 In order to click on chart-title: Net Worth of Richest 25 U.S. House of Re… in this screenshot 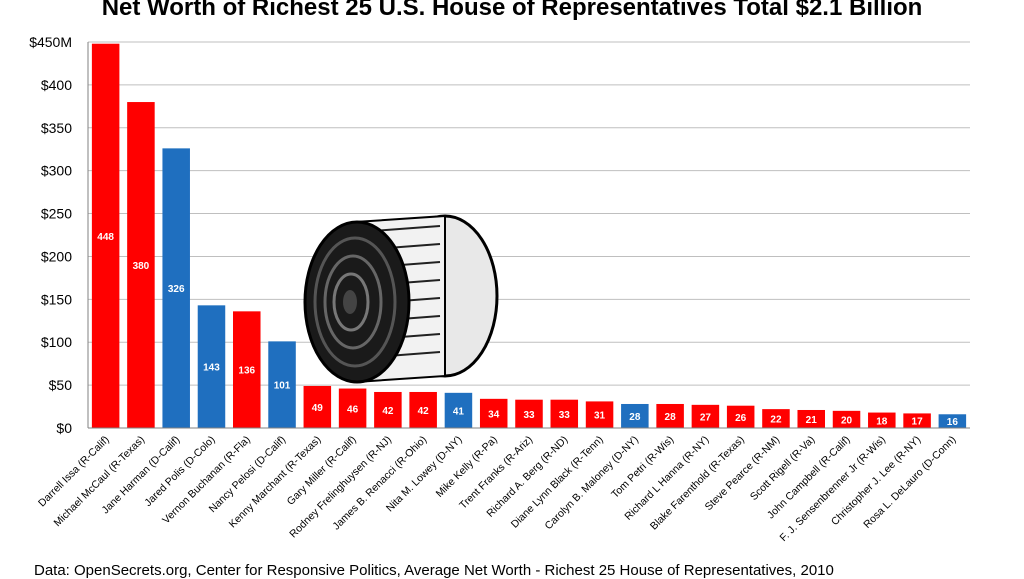, I will do `click(512, 10)`.